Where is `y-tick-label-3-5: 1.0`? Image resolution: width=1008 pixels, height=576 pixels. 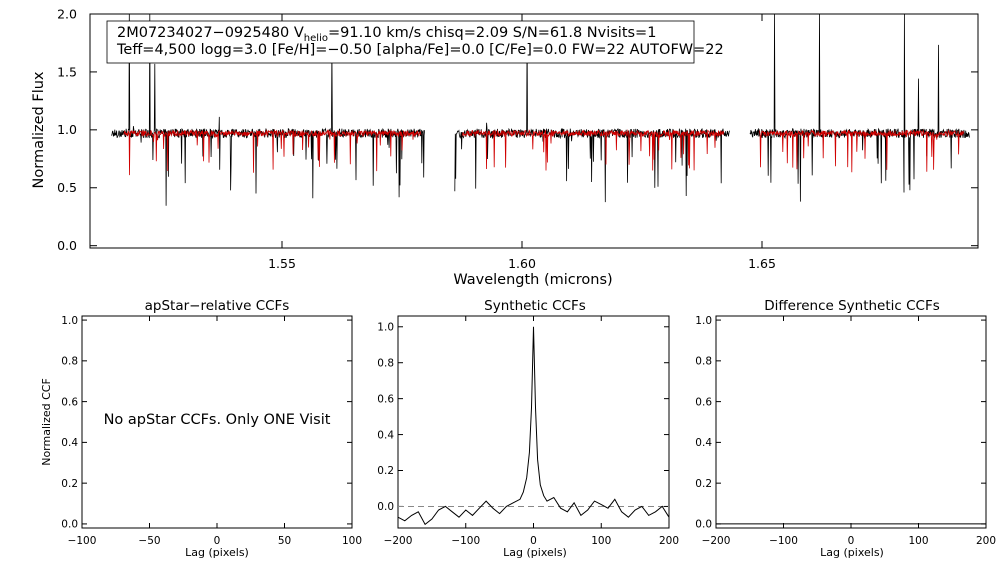
y-tick-label-3-5: 1.0 is located at coordinates (703, 321).